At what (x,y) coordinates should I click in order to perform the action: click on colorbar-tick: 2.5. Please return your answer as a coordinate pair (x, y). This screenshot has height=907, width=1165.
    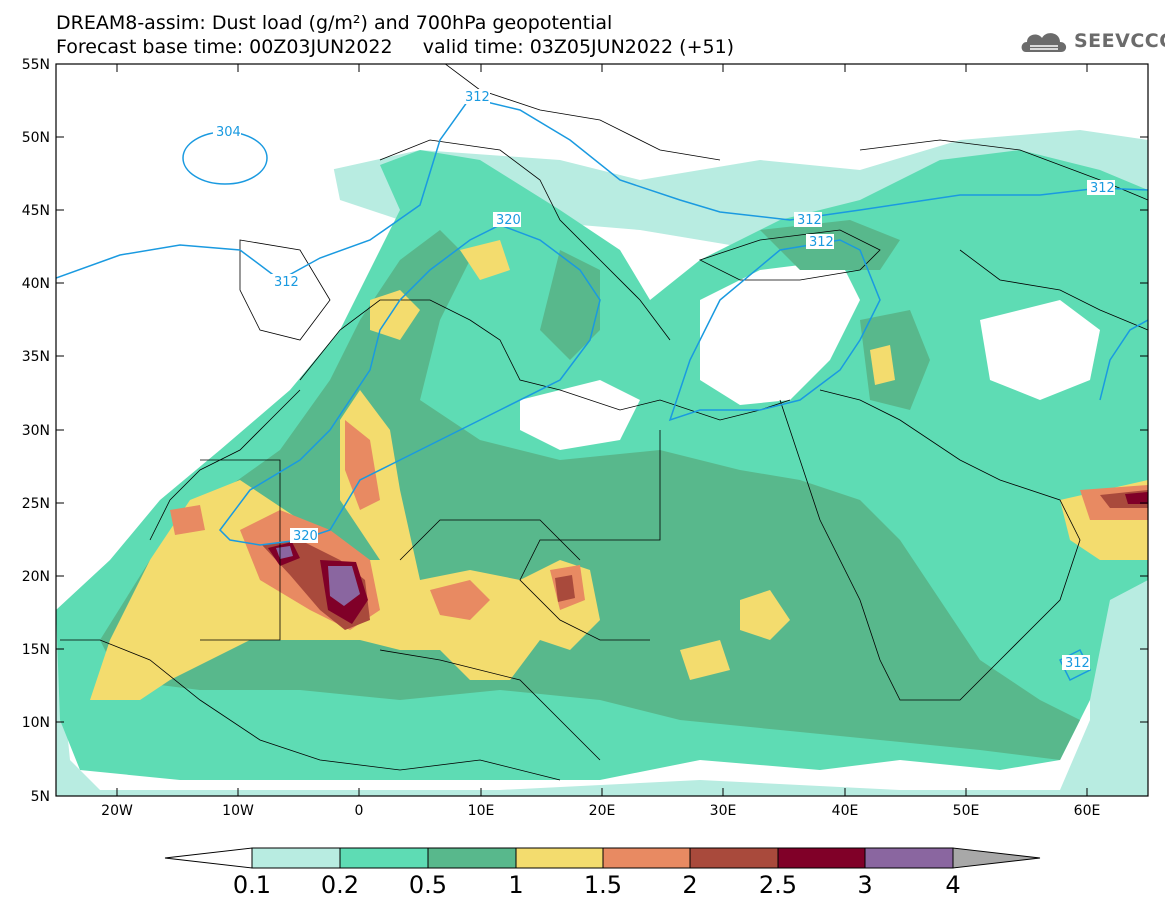
    Looking at the image, I should click on (778, 885).